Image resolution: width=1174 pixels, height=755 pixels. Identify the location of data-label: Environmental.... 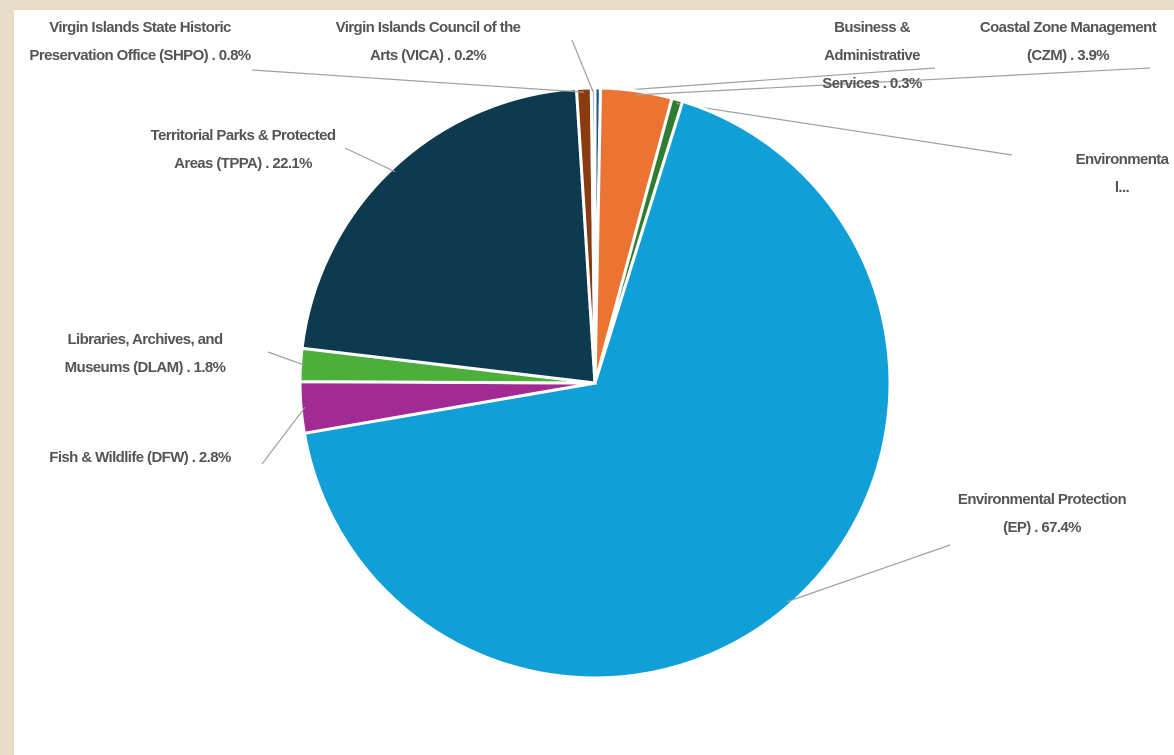
(1122, 174).